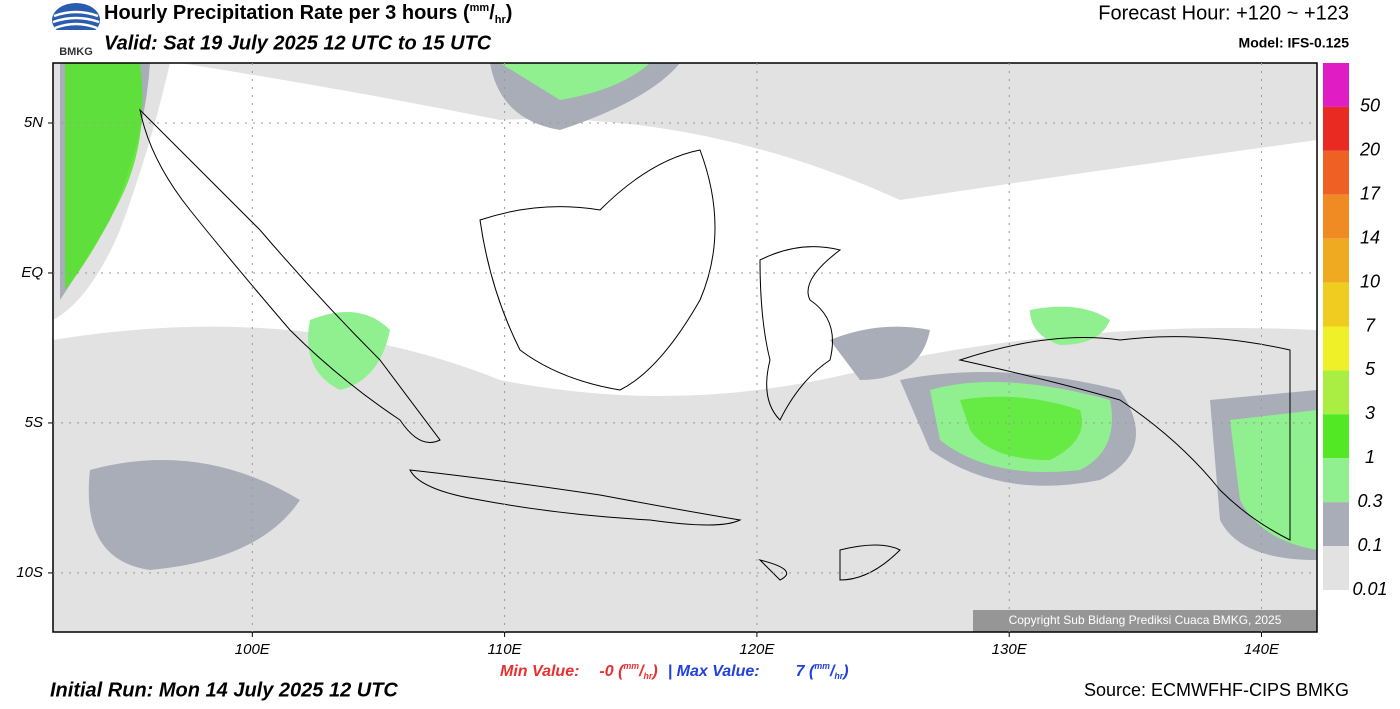  What do you see at coordinates (505, 649) in the screenshot?
I see `lon-tick-label: 110E` at bounding box center [505, 649].